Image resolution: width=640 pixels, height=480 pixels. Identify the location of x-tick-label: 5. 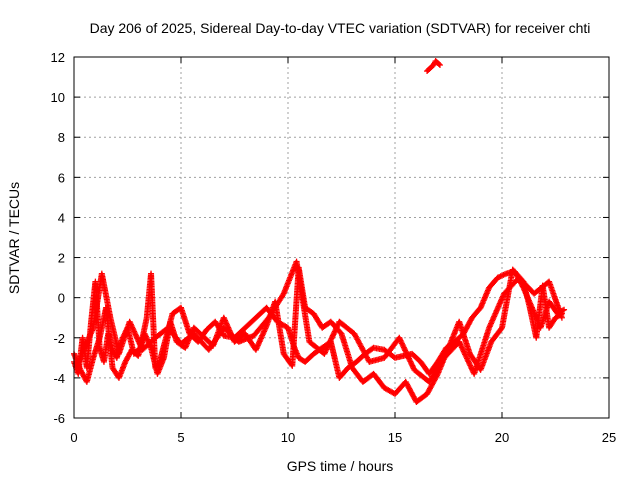
(180, 437).